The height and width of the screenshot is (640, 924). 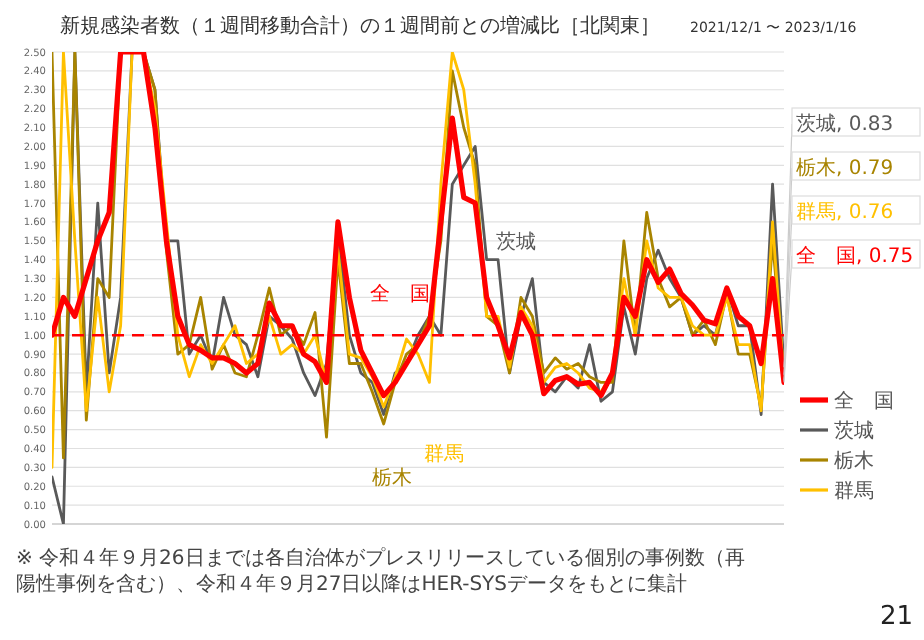 I want to click on annotation: 茨城, so click(x=516, y=242).